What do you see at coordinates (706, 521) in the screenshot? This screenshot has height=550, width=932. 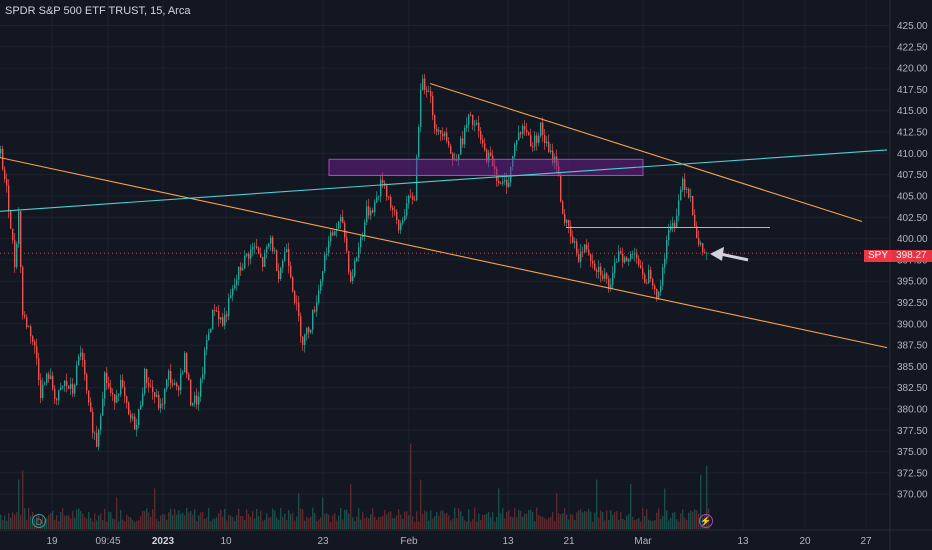 I see `events-icon: ⚡` at bounding box center [706, 521].